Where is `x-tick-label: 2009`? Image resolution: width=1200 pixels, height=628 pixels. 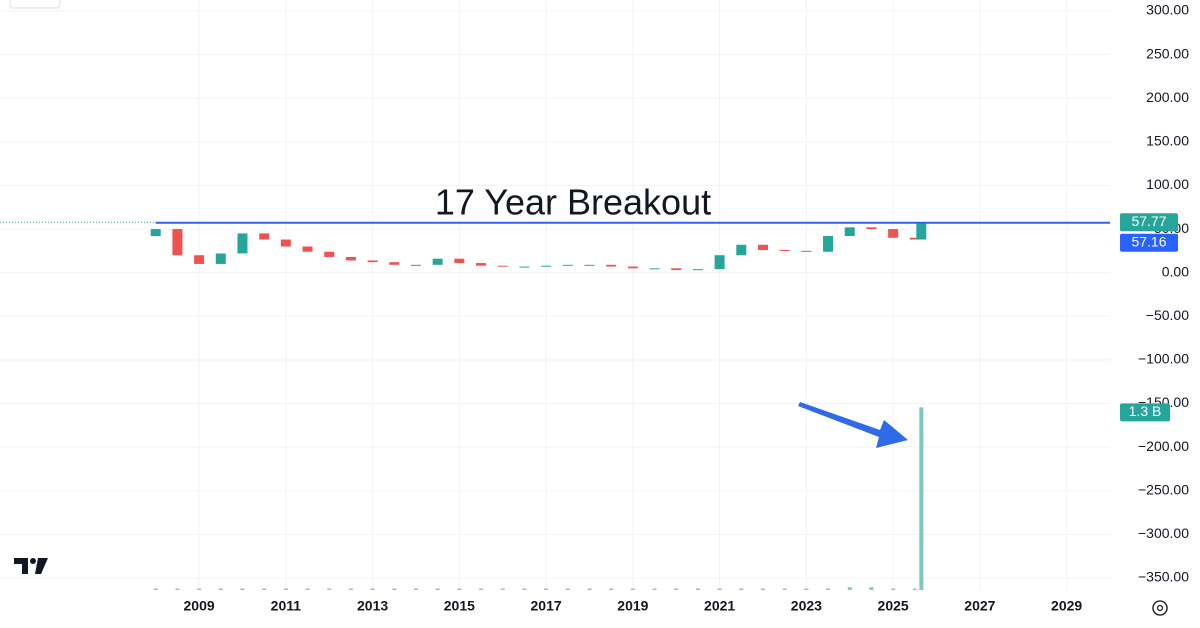
x-tick-label: 2009 is located at coordinates (199, 606).